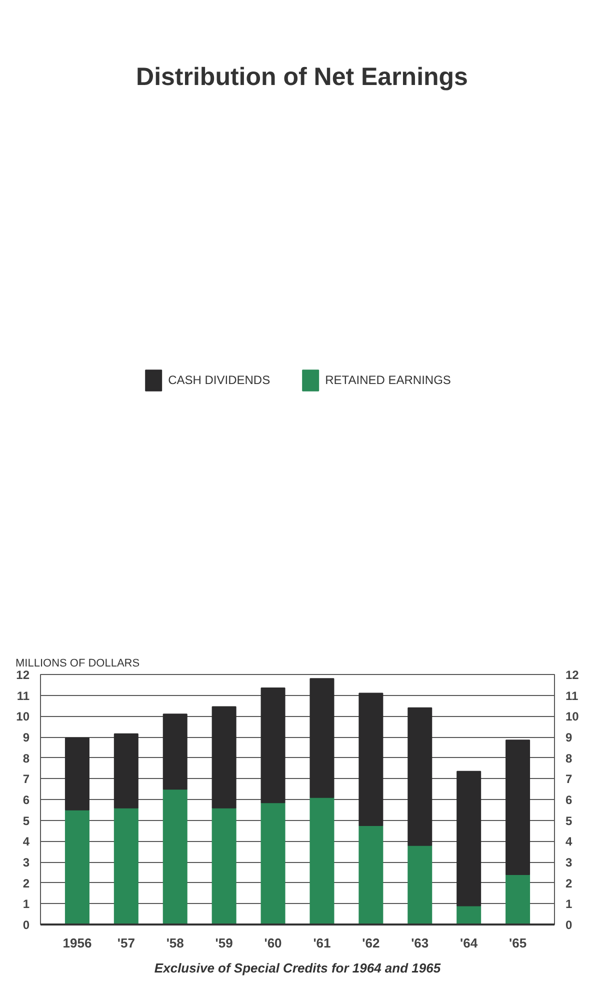 This screenshot has height=988, width=594. Describe the element at coordinates (569, 841) in the screenshot. I see `y2-tick-label: 4` at that location.